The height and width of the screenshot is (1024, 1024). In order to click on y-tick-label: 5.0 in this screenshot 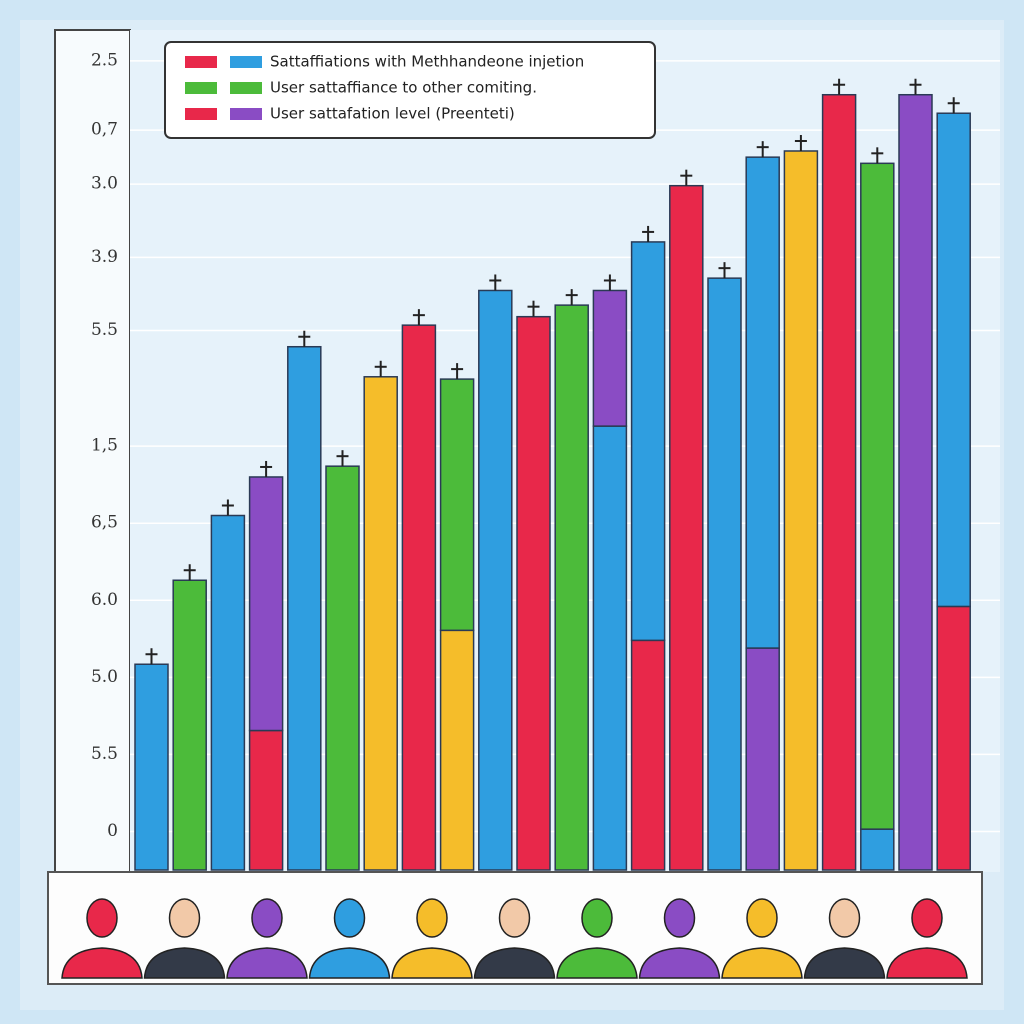, I will do `click(104, 677)`.